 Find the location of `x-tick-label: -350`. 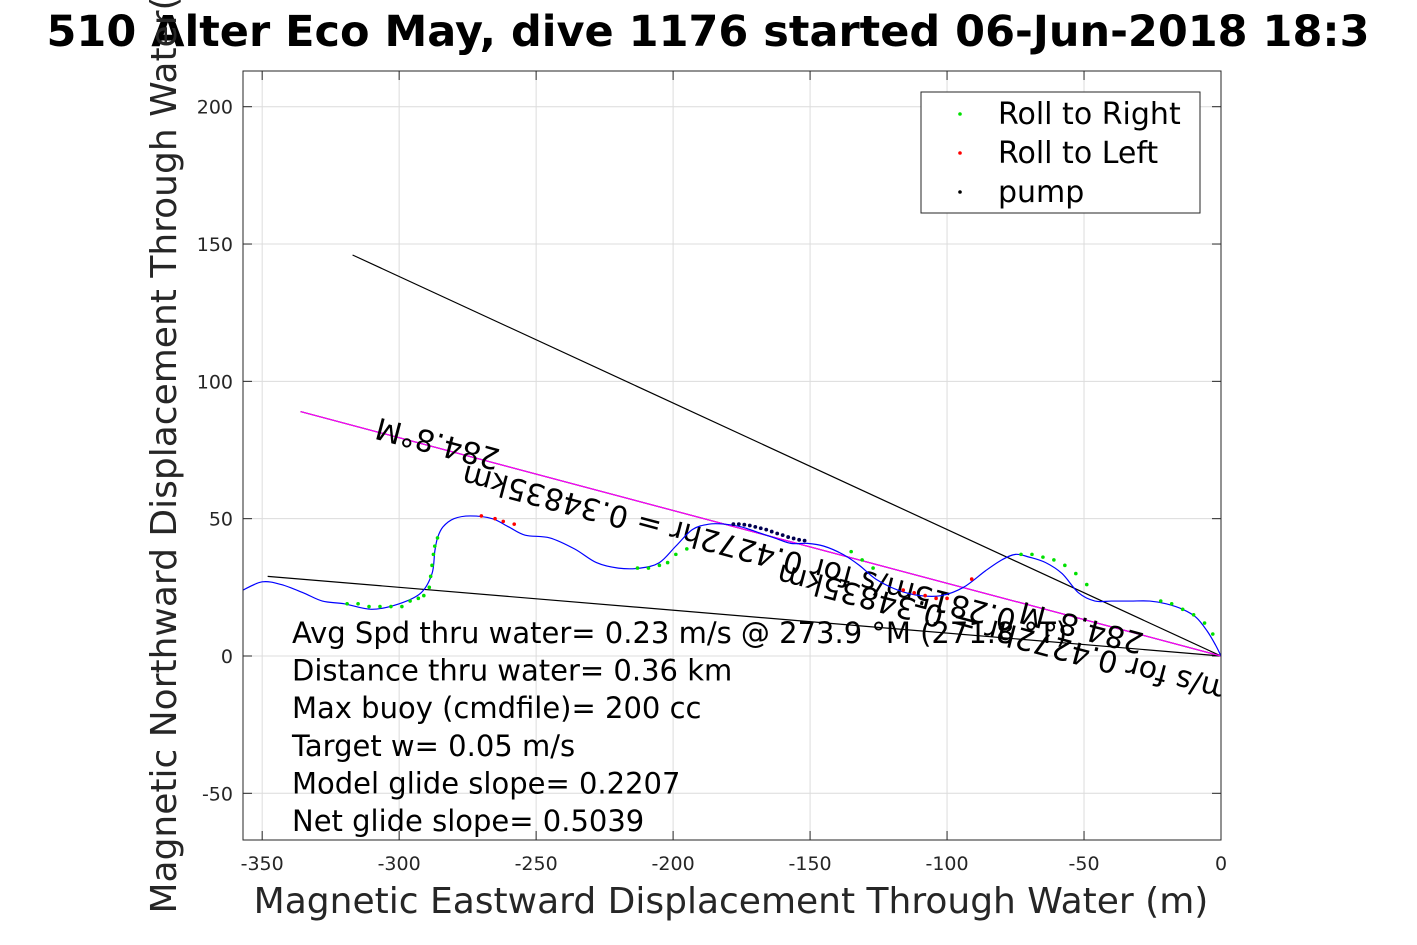

x-tick-label: -350 is located at coordinates (262, 864).